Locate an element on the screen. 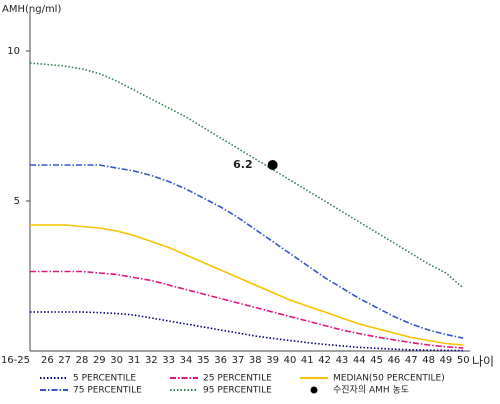 The image size is (500, 404). patient-value-label: 6.2 is located at coordinates (243, 164).